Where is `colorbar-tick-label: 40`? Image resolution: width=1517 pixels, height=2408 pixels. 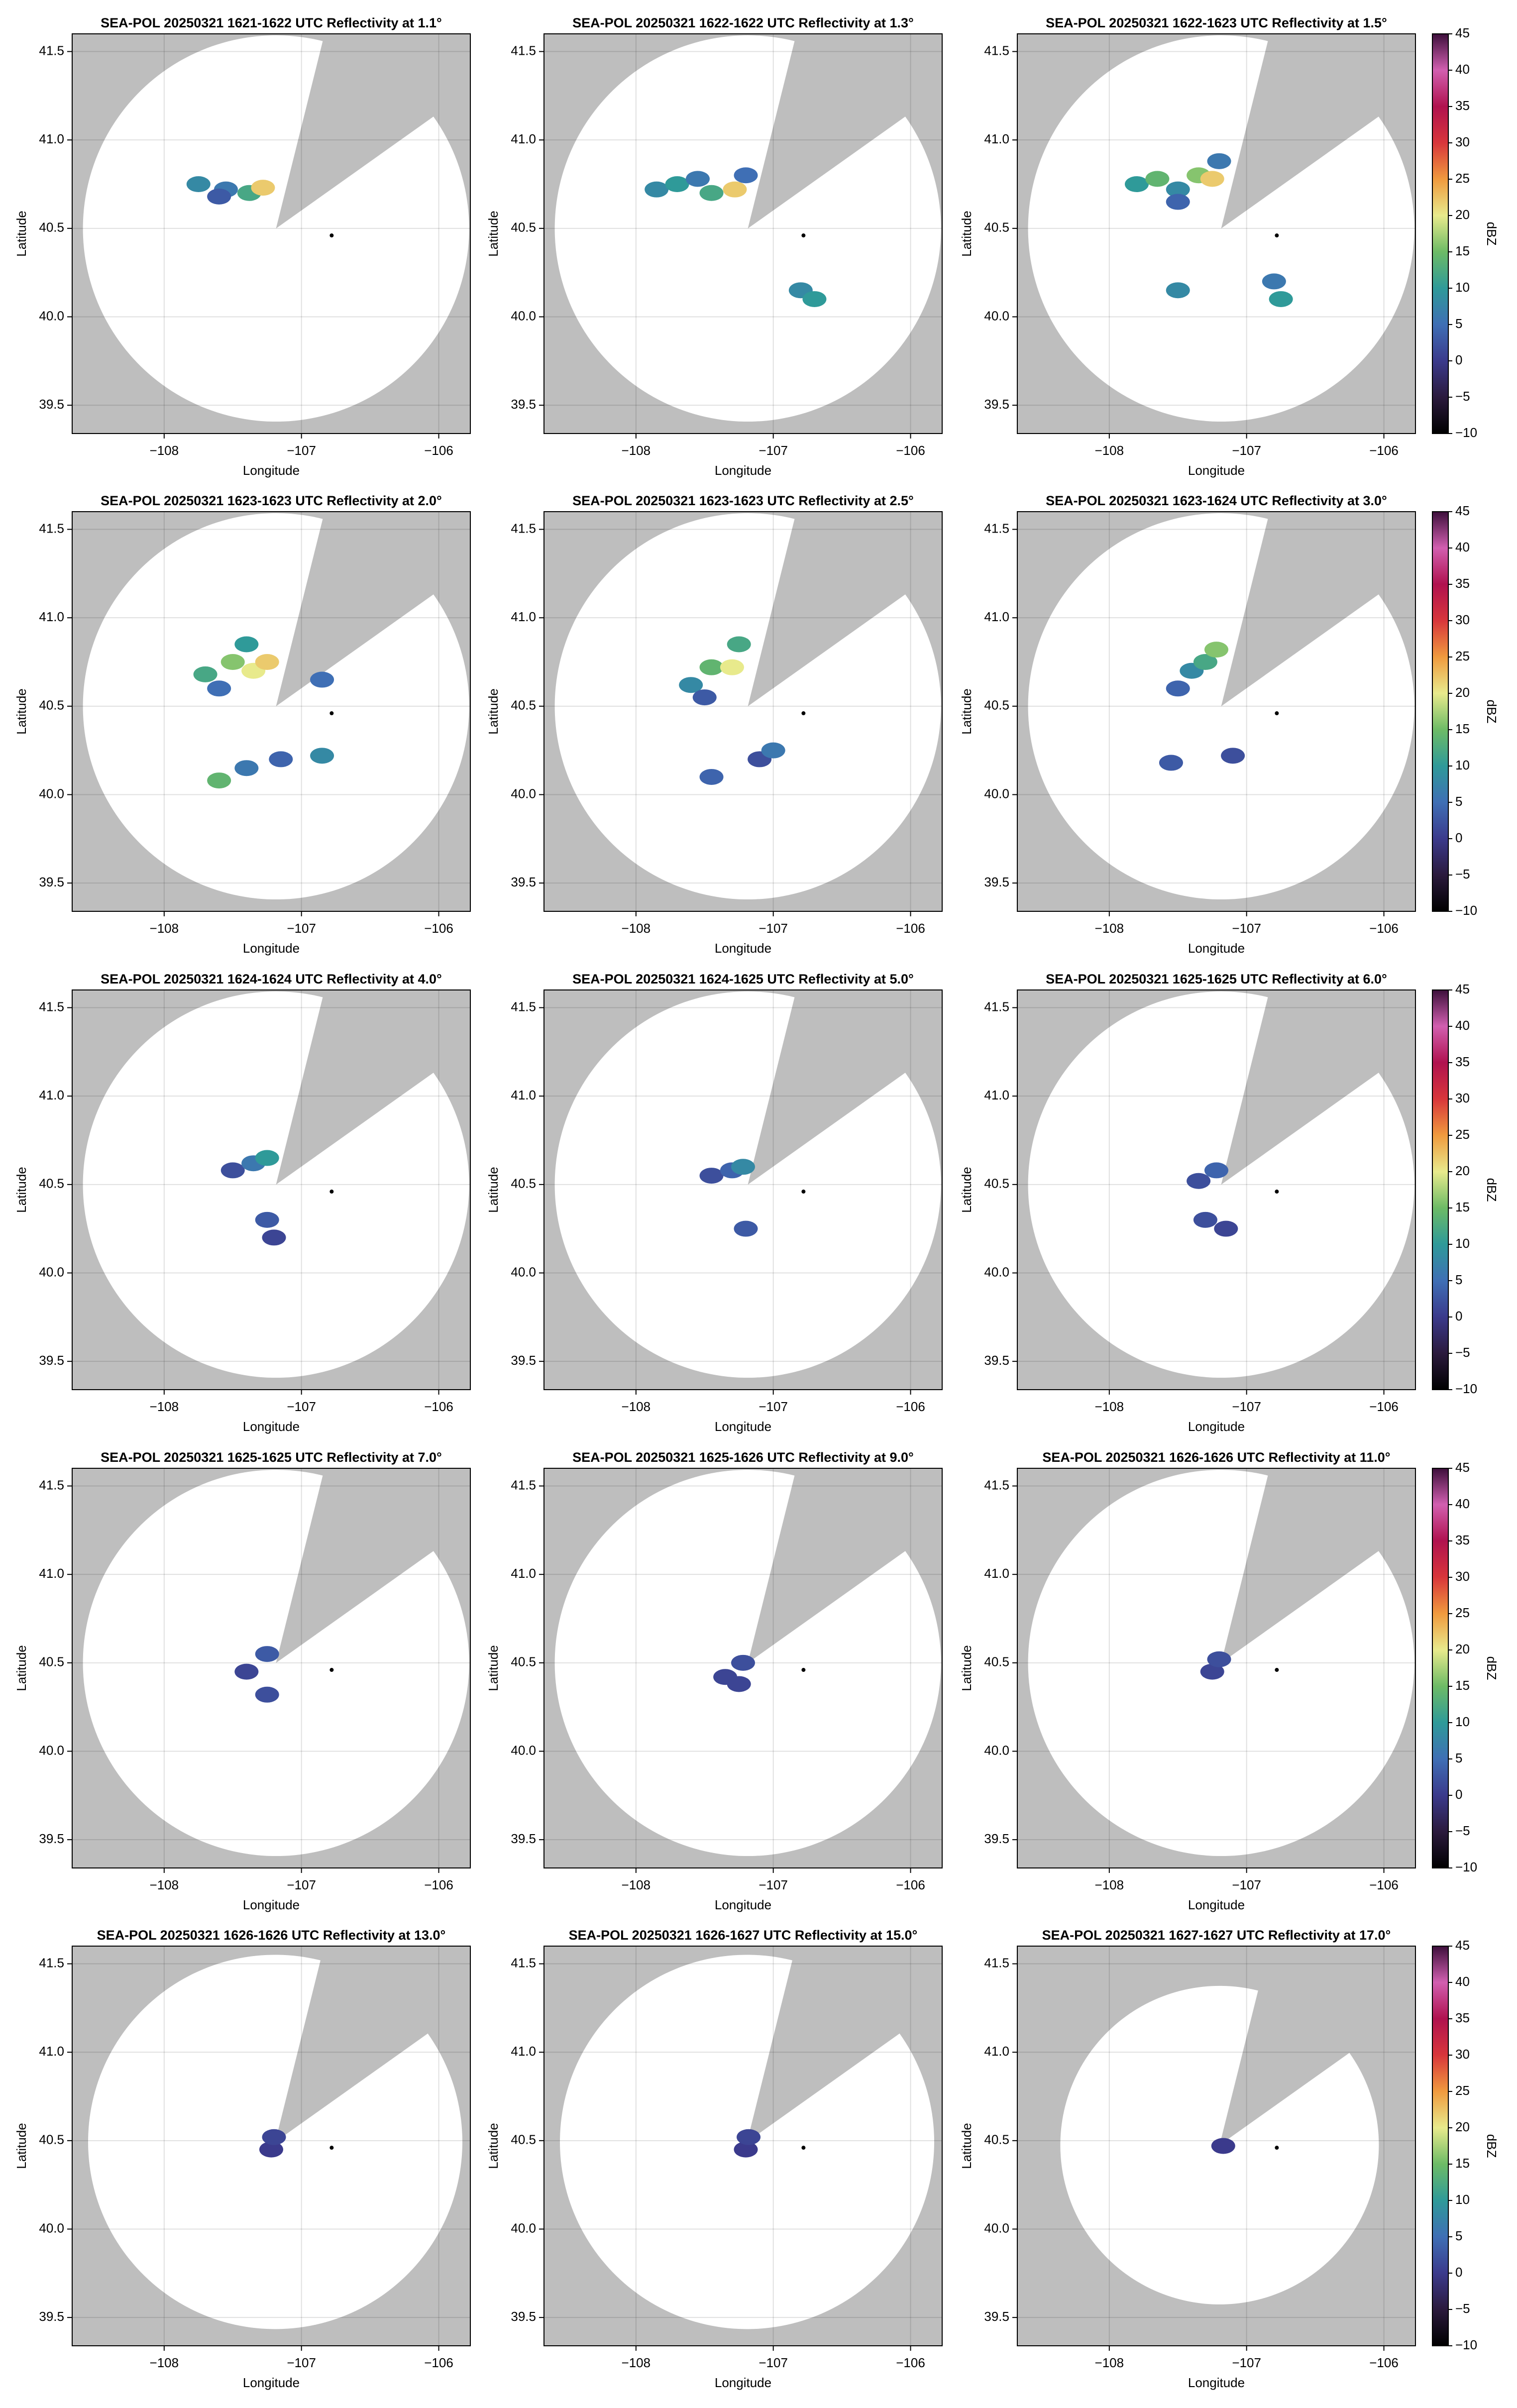 colorbar-tick-label: 40 is located at coordinates (1462, 1025).